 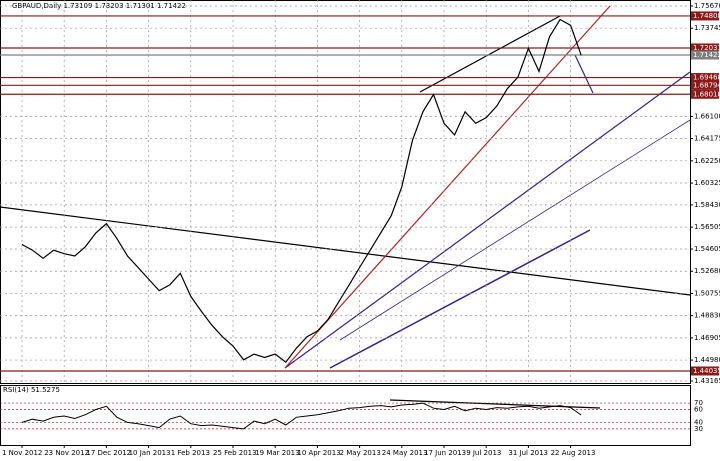 I want to click on x-tick-label: 17 Dec 2012, so click(x=108, y=453).